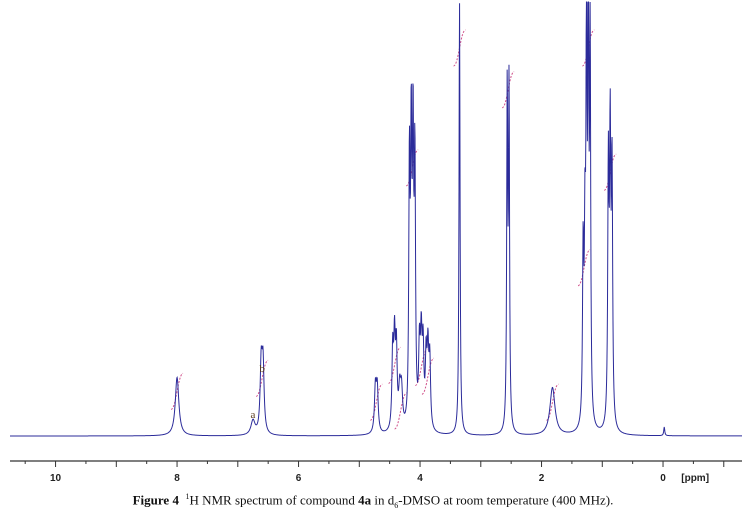 The image size is (746, 515). I want to click on peak-label-b: b, so click(262, 369).